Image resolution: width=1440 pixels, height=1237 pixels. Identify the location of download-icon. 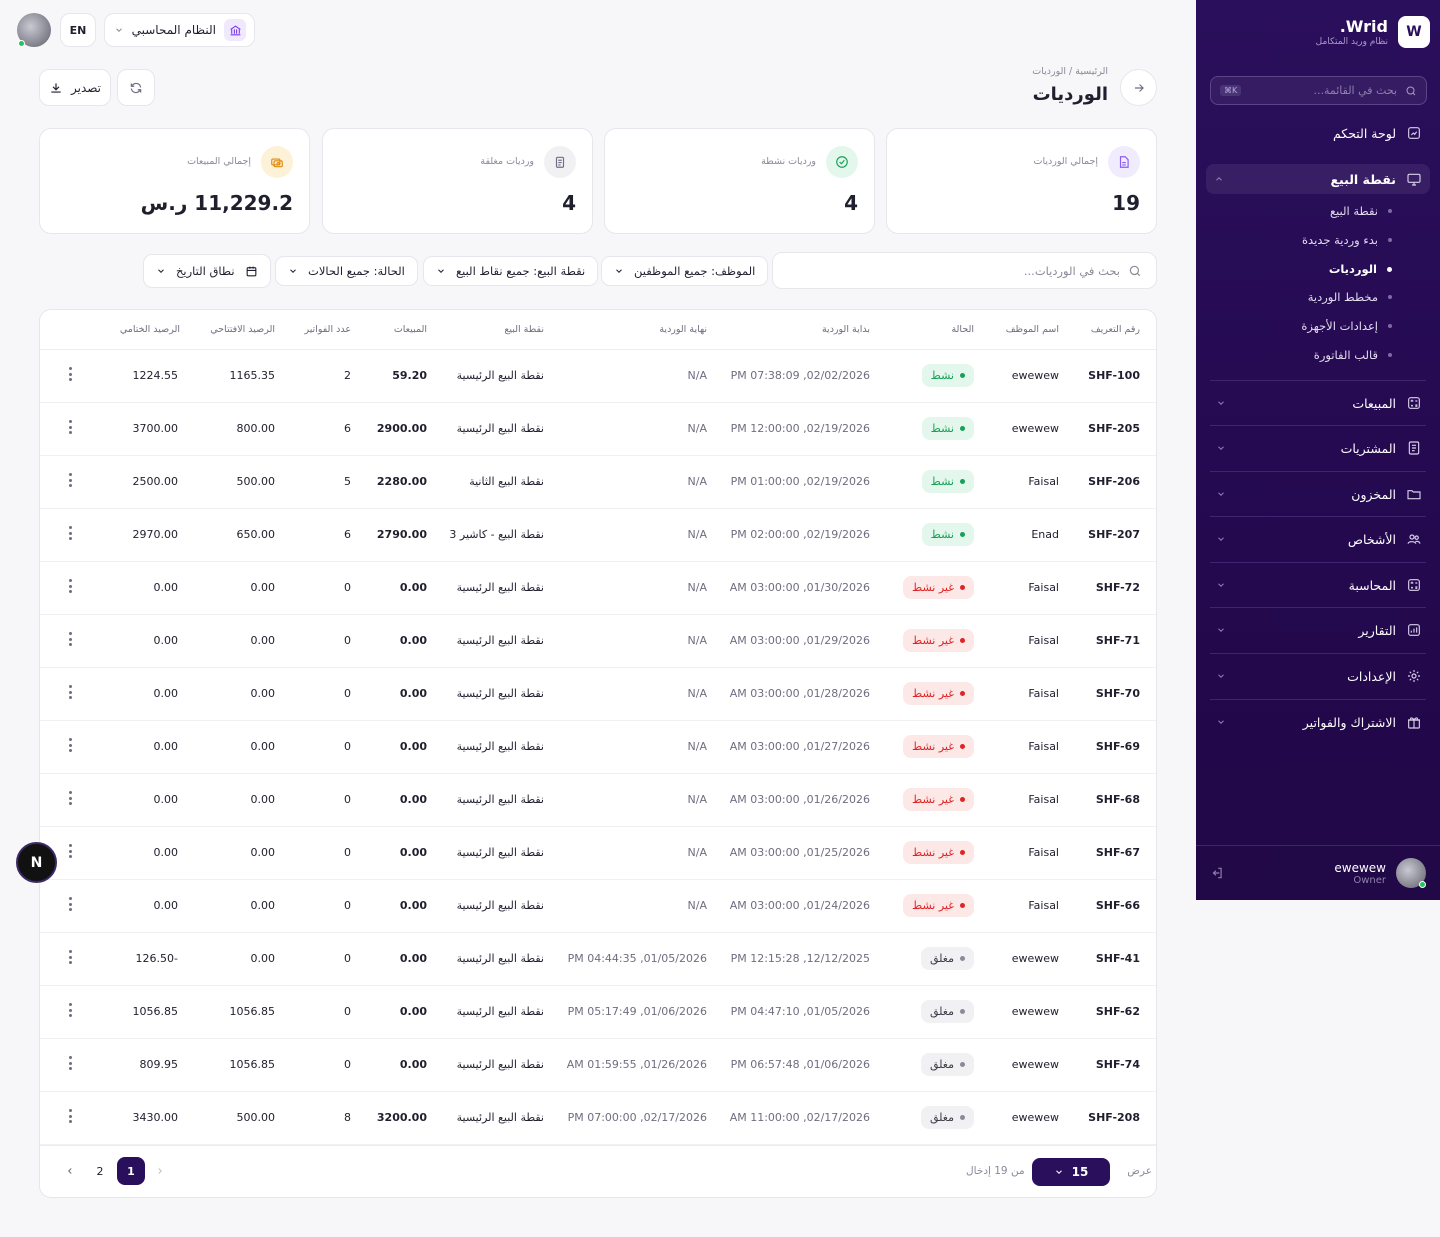
(56, 88).